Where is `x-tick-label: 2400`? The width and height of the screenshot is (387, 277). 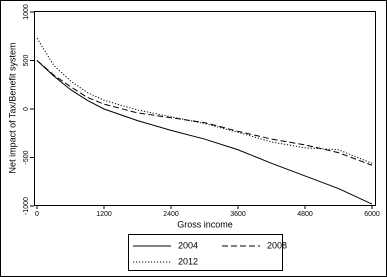
x-tick-label: 2400 is located at coordinates (171, 214).